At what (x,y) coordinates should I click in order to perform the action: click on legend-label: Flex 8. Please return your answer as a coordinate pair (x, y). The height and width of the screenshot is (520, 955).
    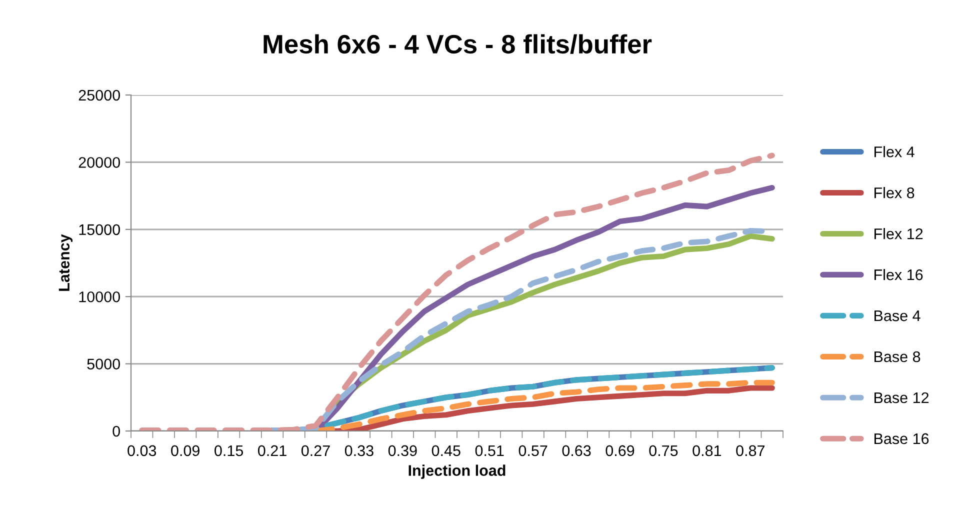
    Looking at the image, I should click on (894, 192).